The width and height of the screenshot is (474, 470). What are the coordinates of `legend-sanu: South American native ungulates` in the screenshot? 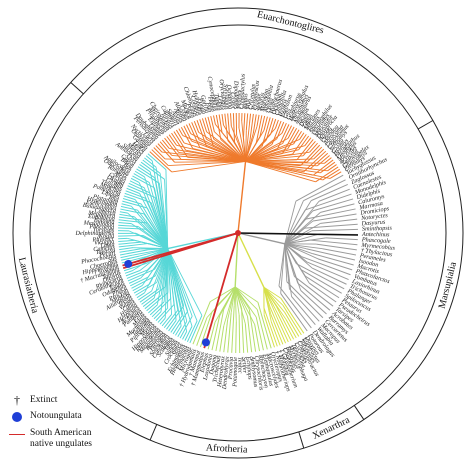 It's located at (48, 439).